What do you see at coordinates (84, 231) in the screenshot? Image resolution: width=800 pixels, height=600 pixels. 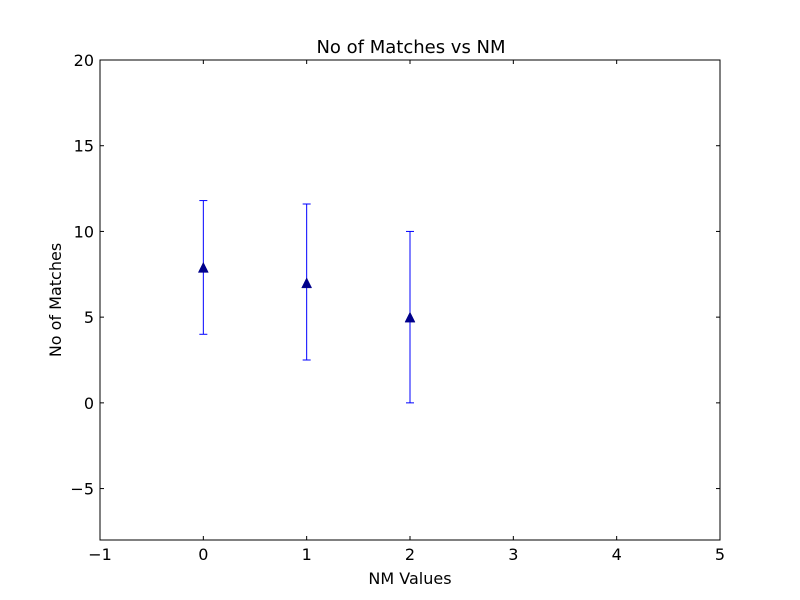 I see `y-tick-label: 10` at bounding box center [84, 231].